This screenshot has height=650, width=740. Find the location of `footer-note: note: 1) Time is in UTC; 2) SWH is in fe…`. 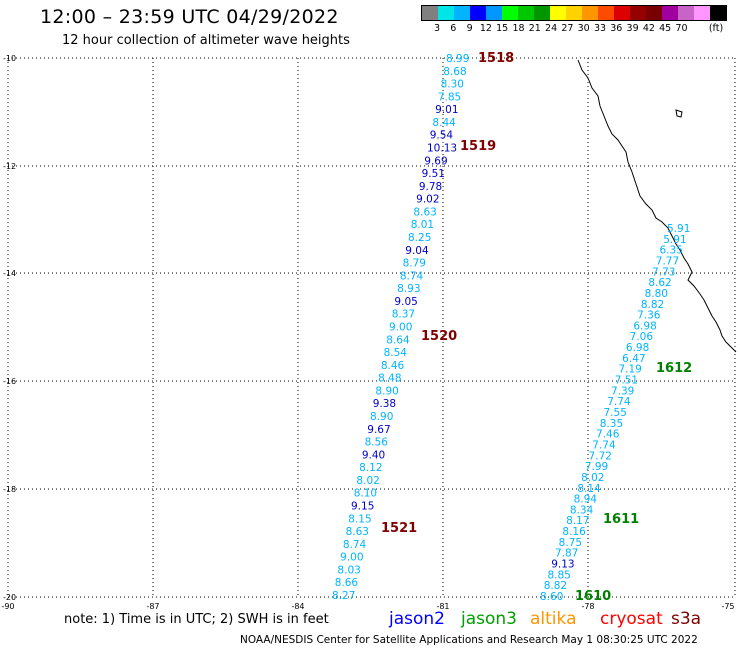

footer-note: note: 1) Time is in UTC; 2) SWH is in fe… is located at coordinates (196, 619).